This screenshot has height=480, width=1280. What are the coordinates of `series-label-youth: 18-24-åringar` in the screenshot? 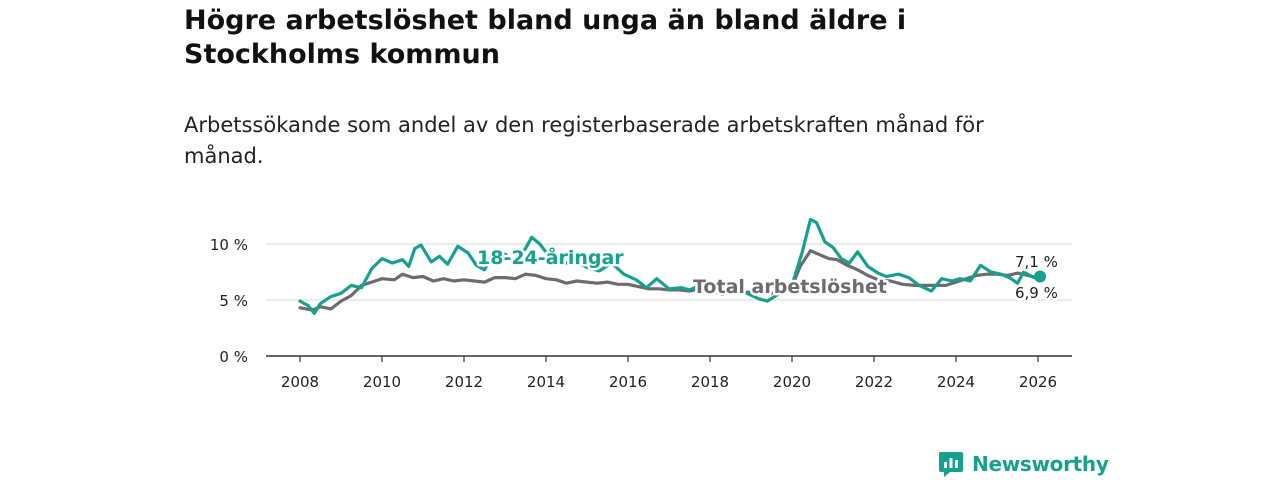 It's located at (550, 257).